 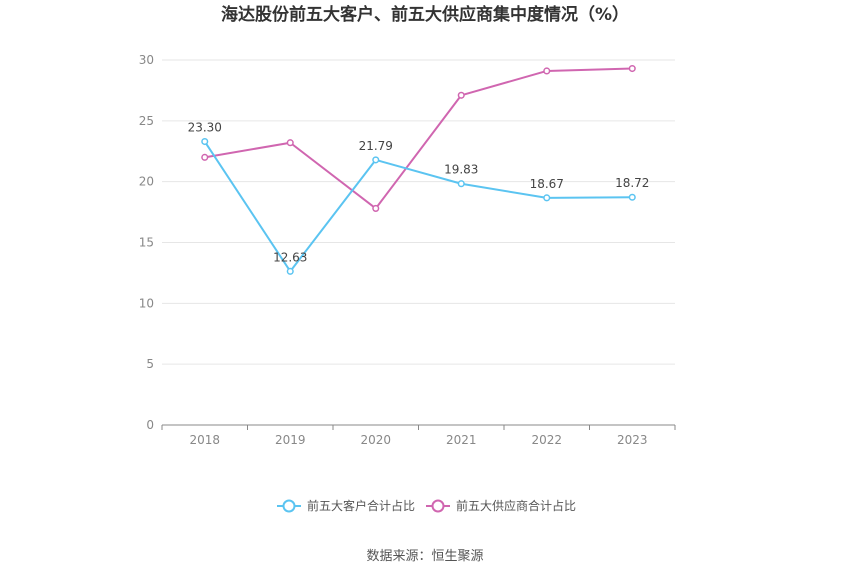 What do you see at coordinates (516, 505) in the screenshot?
I see `legend-label: 前五大供应商合计占比` at bounding box center [516, 505].